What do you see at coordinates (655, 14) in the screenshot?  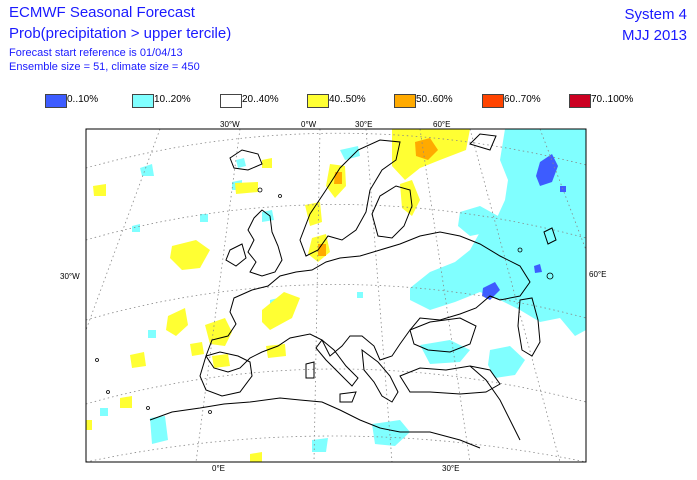 I see `system-label: System 4` at bounding box center [655, 14].